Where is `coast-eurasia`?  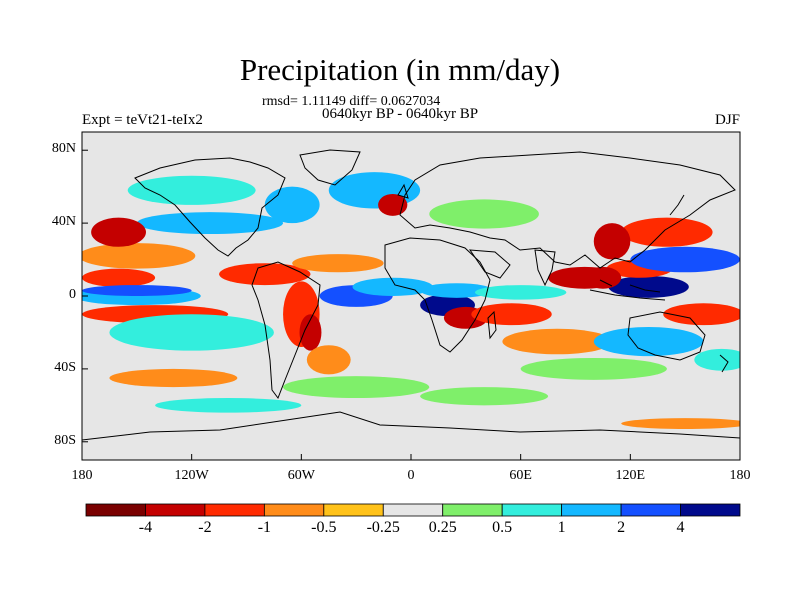 coast-eurasia is located at coordinates (567, 210).